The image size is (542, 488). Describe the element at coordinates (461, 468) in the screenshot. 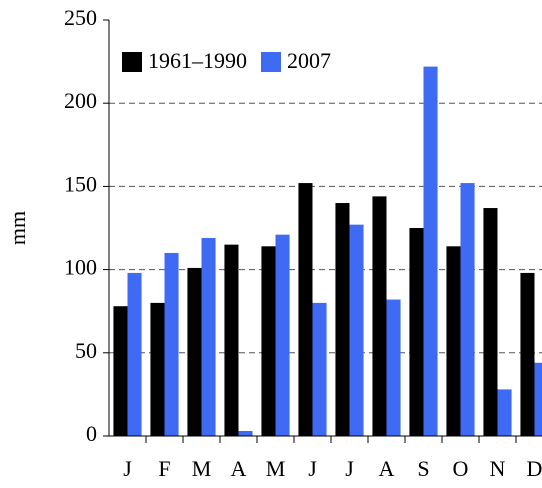

I see `x-tick-label: O` at that location.